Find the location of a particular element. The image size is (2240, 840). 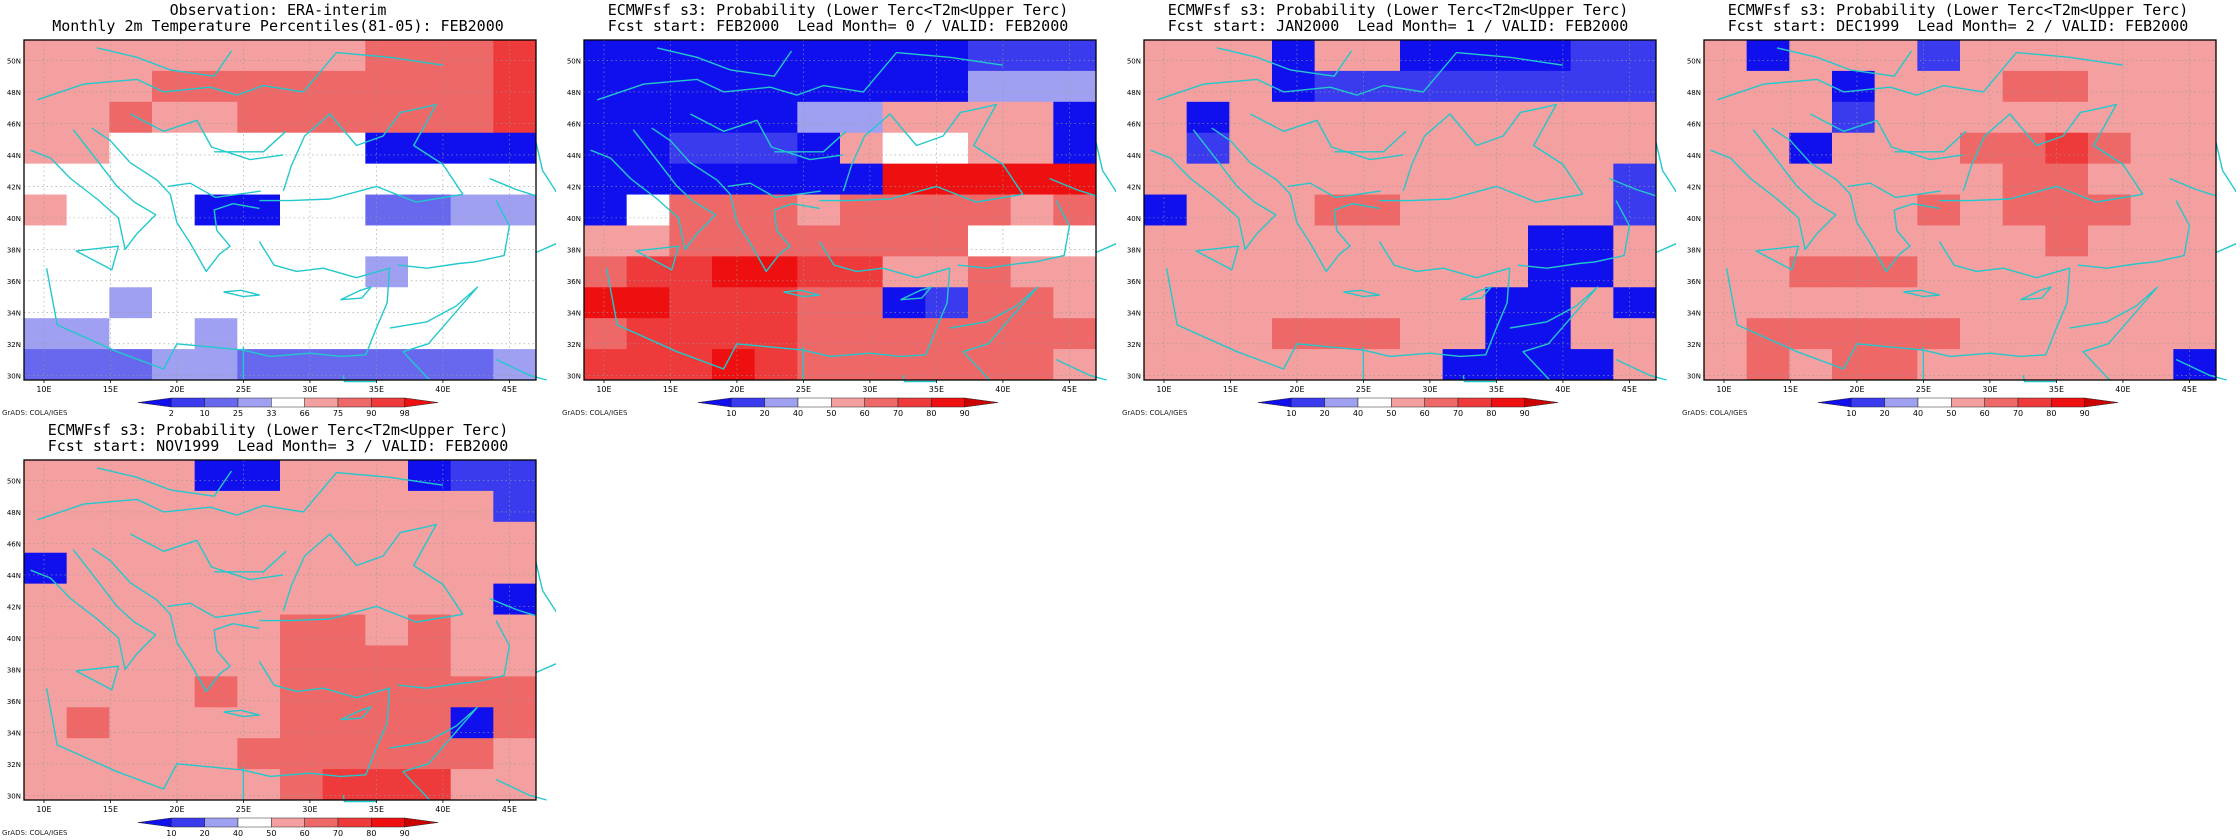

x-tick-label: 20E is located at coordinates (1856, 389).